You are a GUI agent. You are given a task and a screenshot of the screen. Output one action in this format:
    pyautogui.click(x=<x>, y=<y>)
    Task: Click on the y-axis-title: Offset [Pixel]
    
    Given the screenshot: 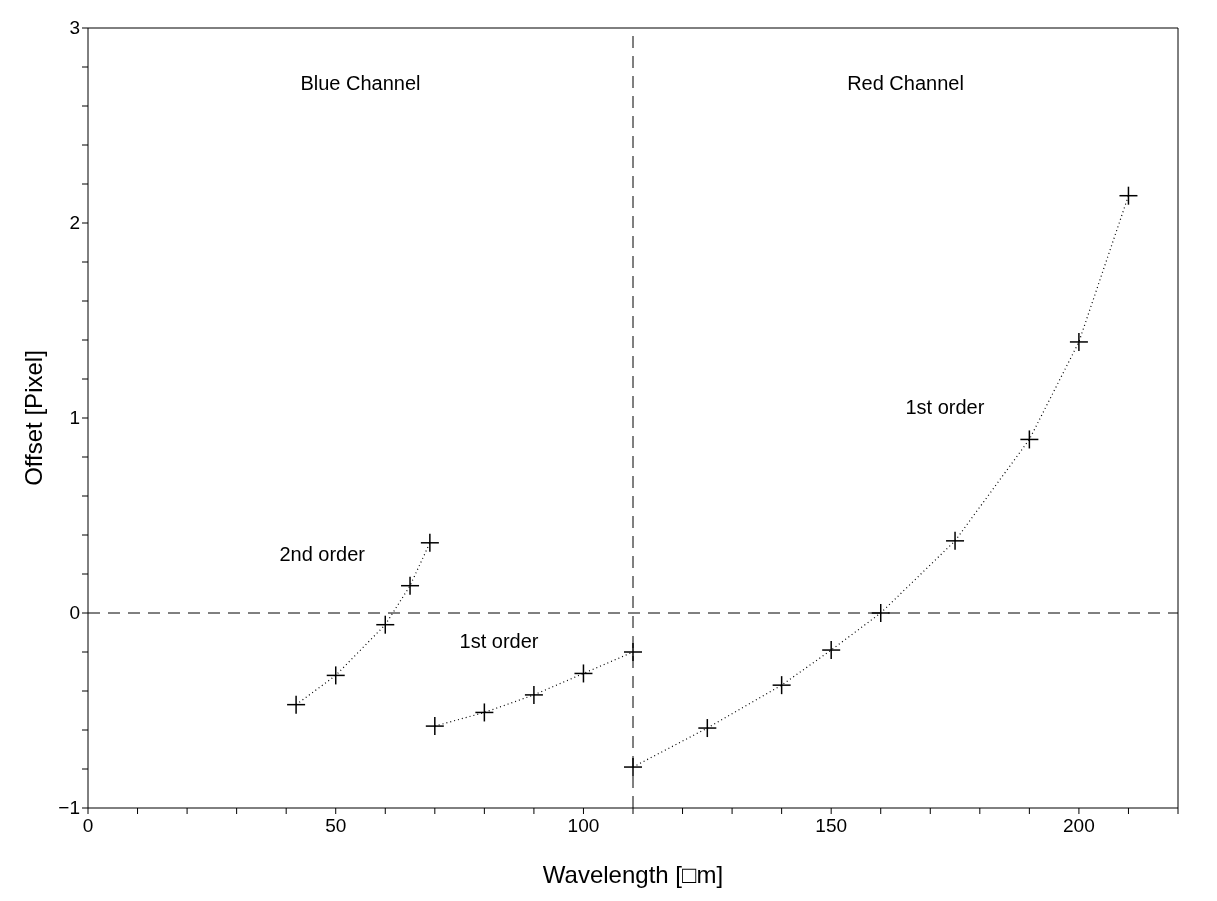 What is the action you would take?
    pyautogui.click(x=33, y=418)
    